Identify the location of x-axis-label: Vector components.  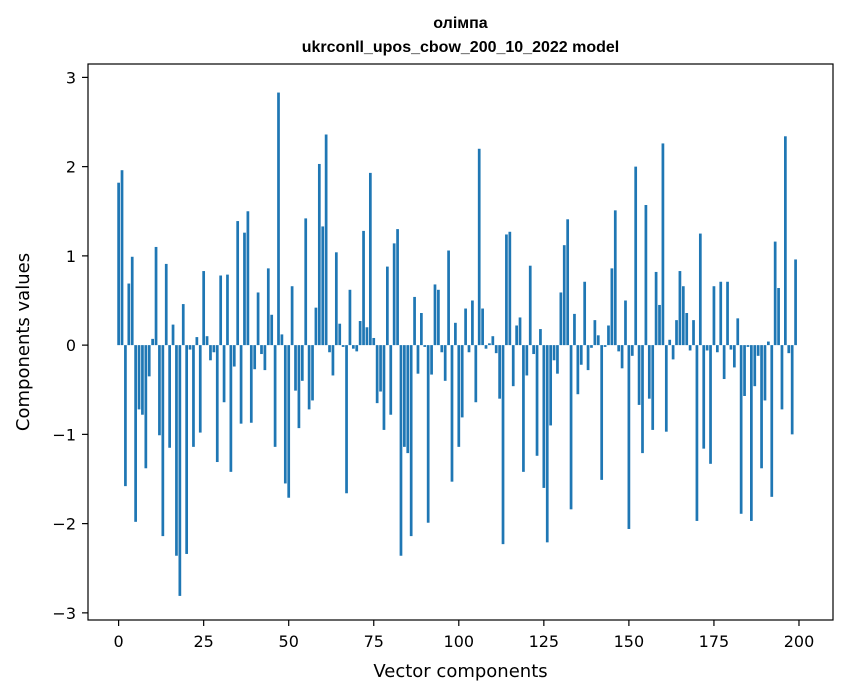
(460, 671).